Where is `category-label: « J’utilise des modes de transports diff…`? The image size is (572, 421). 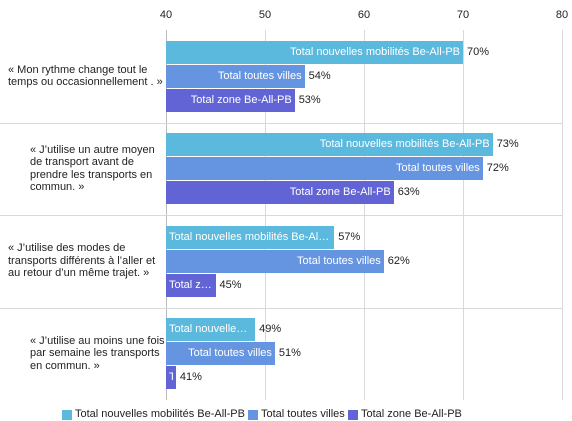
category-label: « J’utilise des modes de transports diff… is located at coordinates (82, 261).